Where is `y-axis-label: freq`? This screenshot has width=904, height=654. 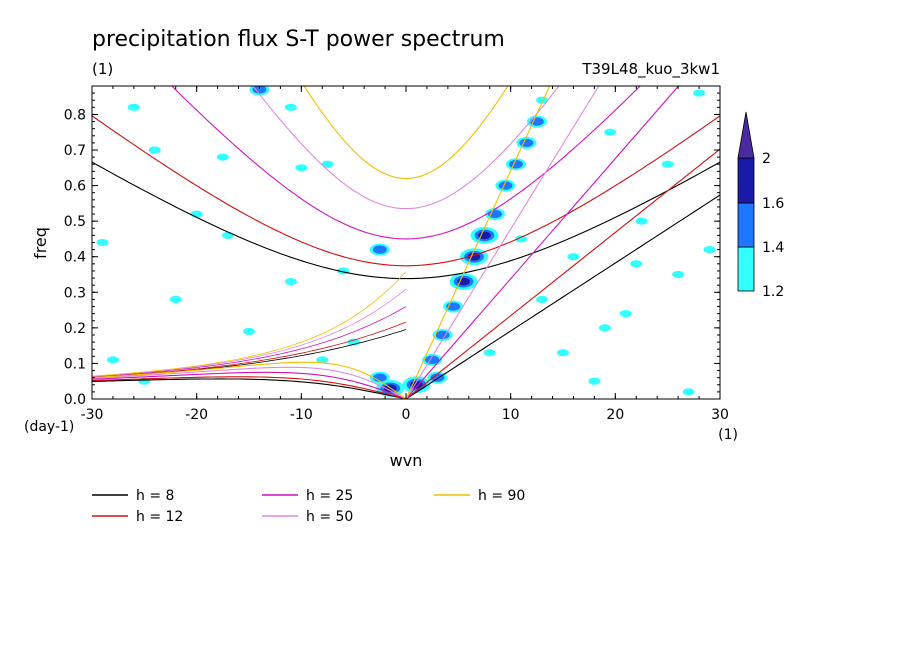 y-axis-label: freq is located at coordinates (40, 243).